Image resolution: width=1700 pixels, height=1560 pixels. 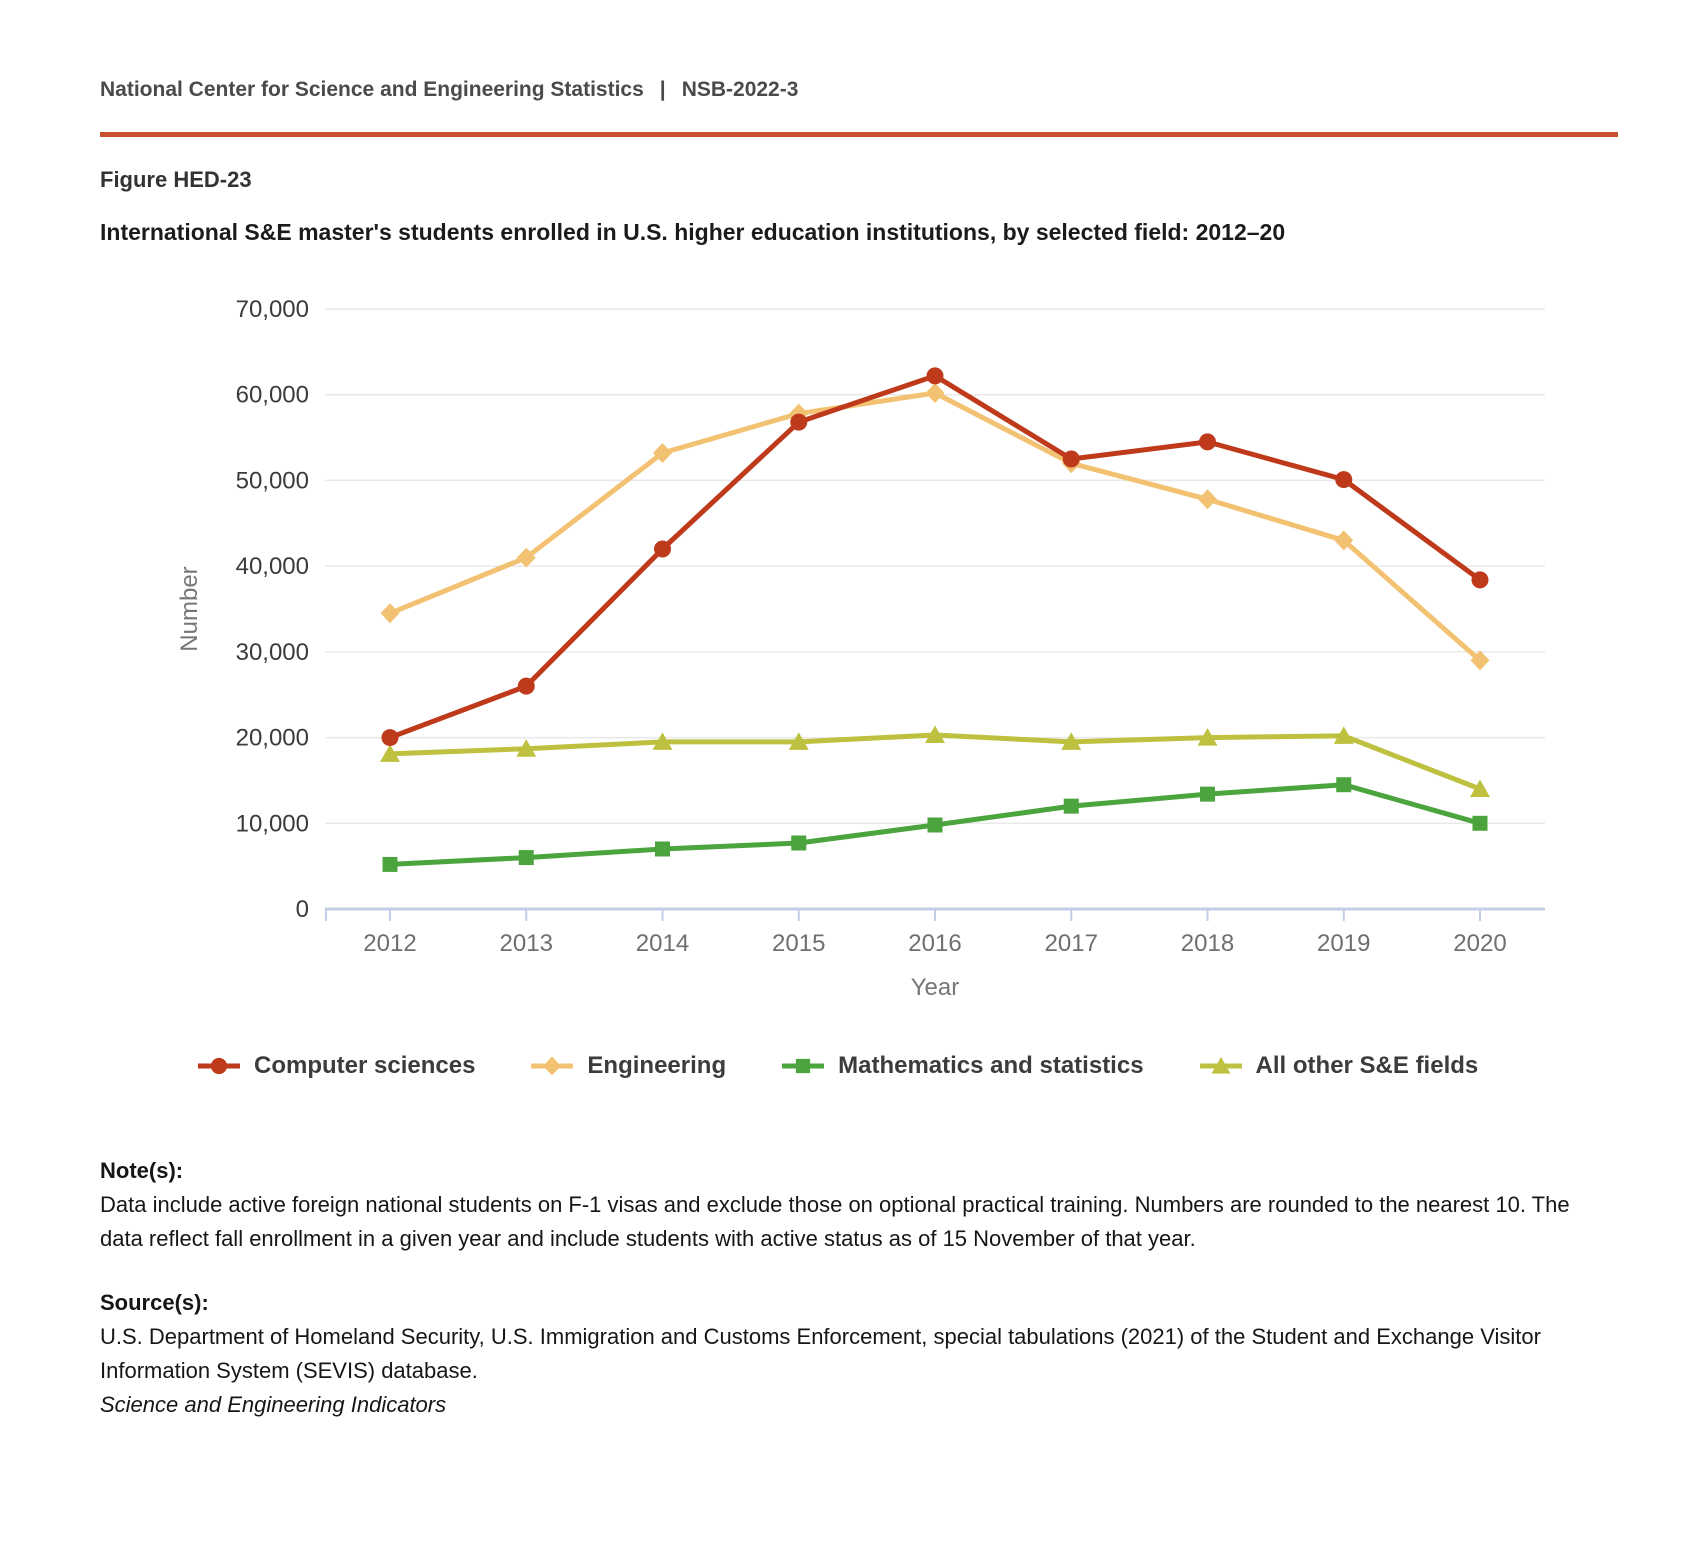 What do you see at coordinates (1480, 788) in the screenshot?
I see `data-point-all-other-s-e-fields-2020` at bounding box center [1480, 788].